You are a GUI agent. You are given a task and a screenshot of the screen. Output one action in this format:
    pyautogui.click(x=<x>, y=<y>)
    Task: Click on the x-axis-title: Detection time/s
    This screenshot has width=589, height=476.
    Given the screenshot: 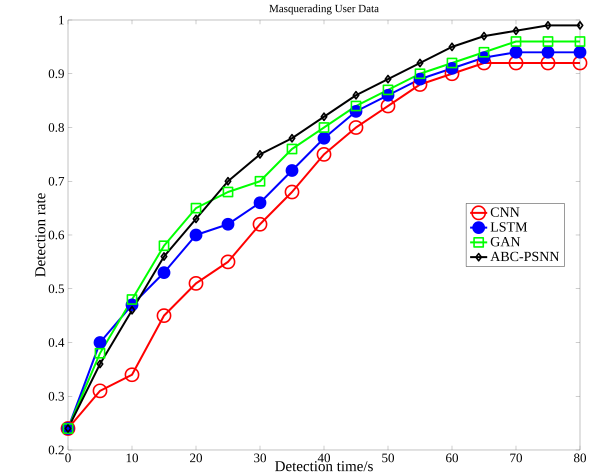 What is the action you would take?
    pyautogui.click(x=324, y=466)
    